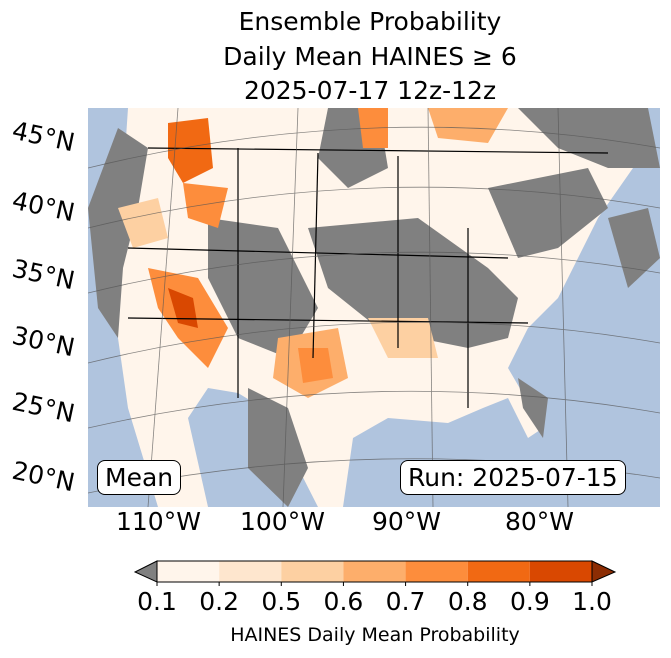 The image size is (671, 658). Describe the element at coordinates (139, 477) in the screenshot. I see `stat-label: Mean` at that location.